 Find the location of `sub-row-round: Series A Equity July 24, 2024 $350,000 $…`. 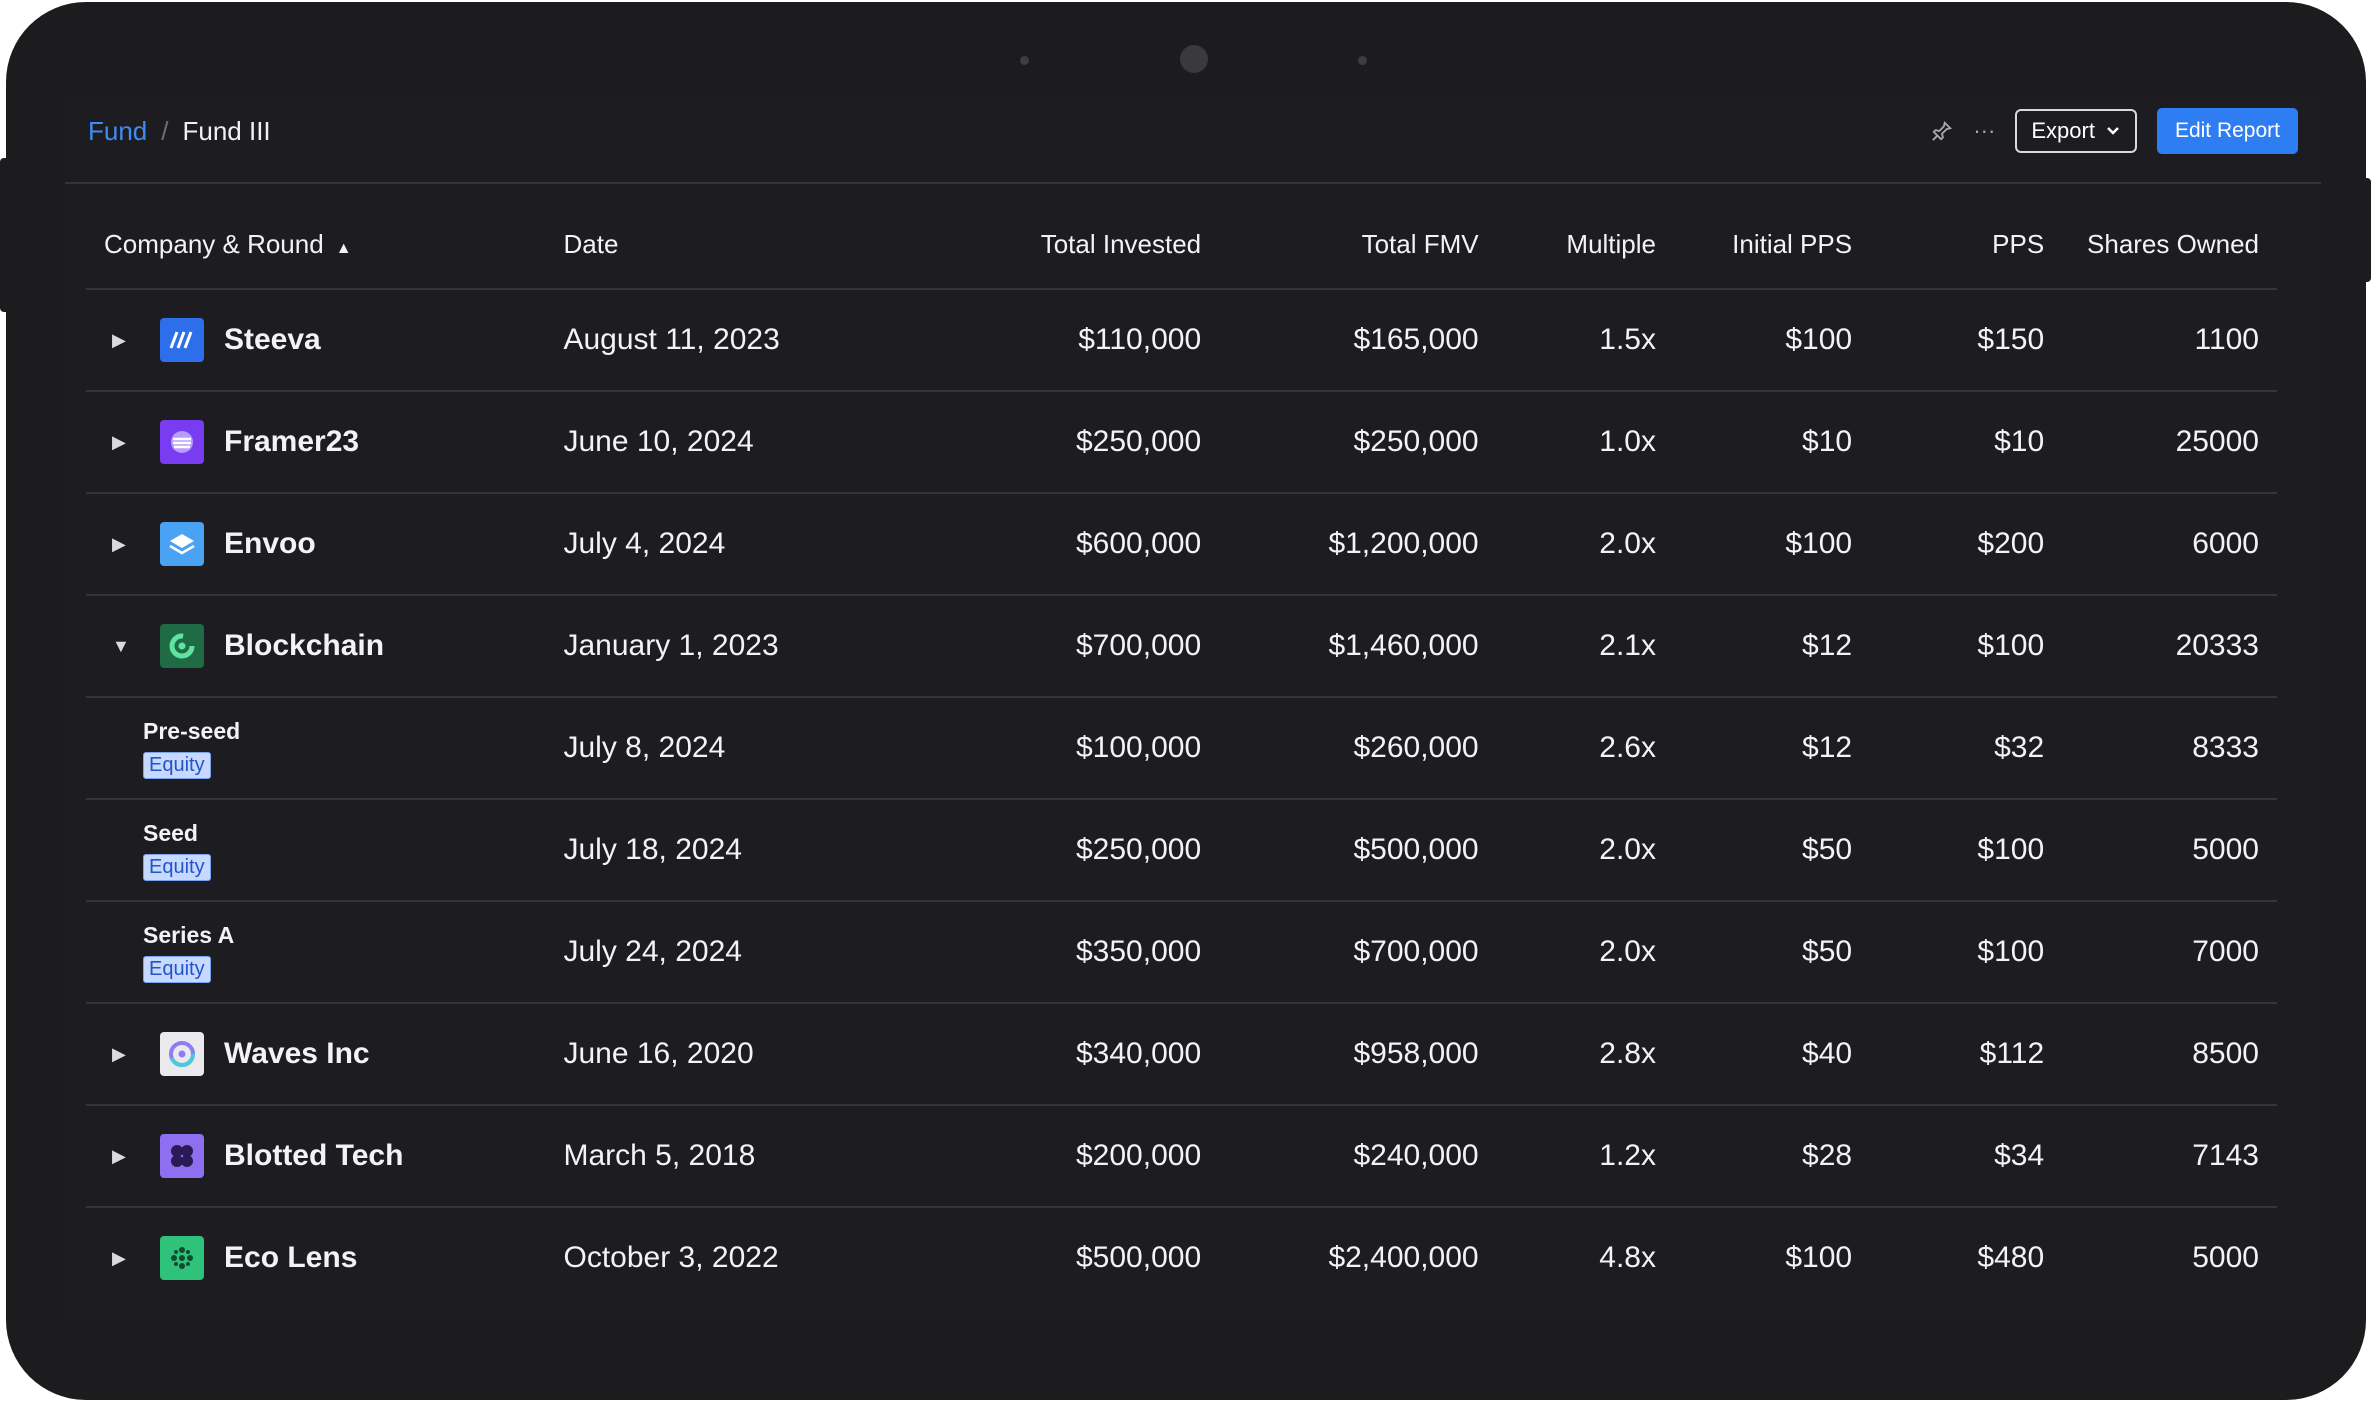

sub-row-round: Series A Equity July 24, 2024 $350,000 $… is located at coordinates (1181, 952).